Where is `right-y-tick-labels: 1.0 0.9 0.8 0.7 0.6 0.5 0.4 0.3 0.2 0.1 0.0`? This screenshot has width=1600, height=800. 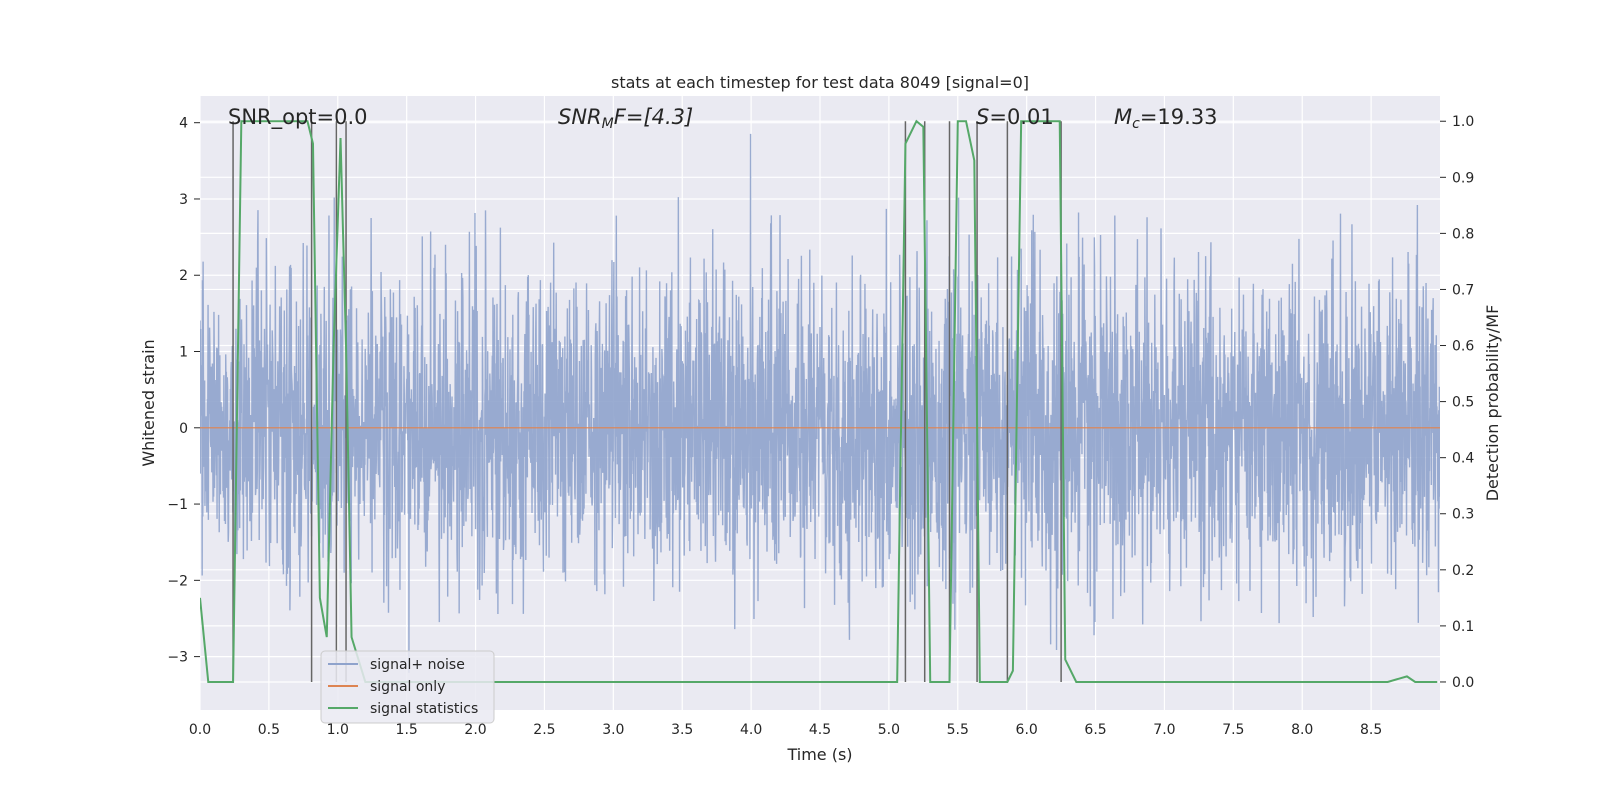 right-y-tick-labels: 1.0 0.9 0.8 0.7 0.6 0.5 0.4 0.3 0.2 0.1 0.0 is located at coordinates (1457, 402).